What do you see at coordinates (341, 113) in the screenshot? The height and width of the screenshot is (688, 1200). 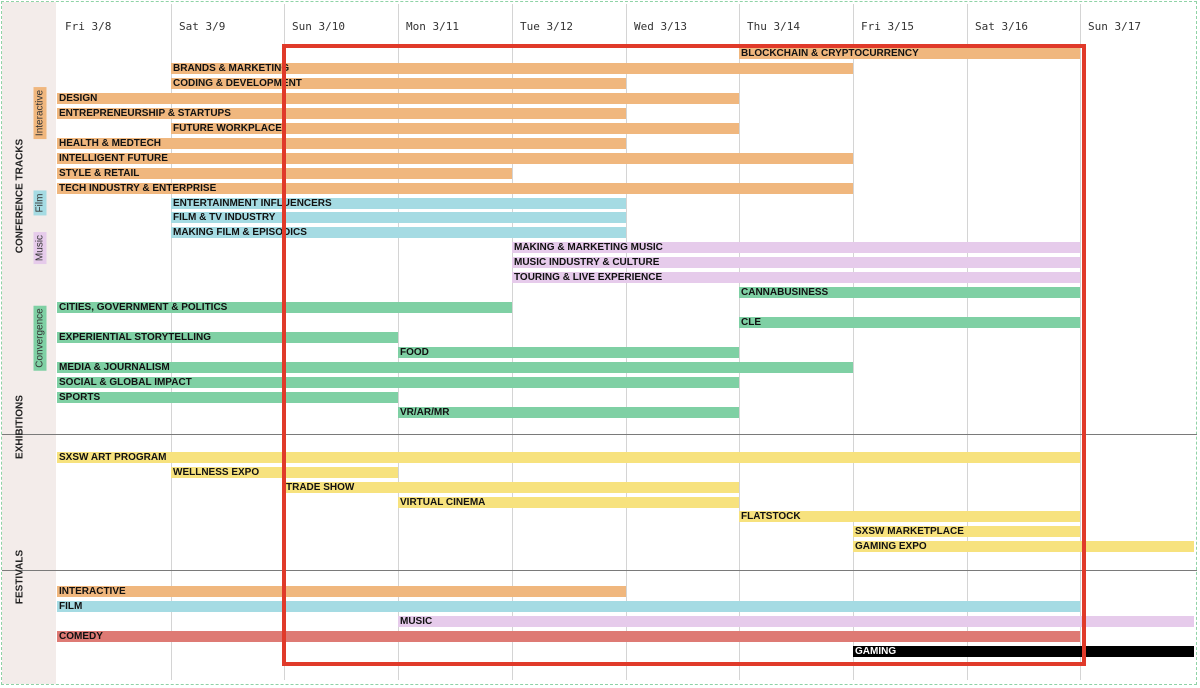 I see `track-bar: ENTREPRENEURSHIP & STARTUPS` at bounding box center [341, 113].